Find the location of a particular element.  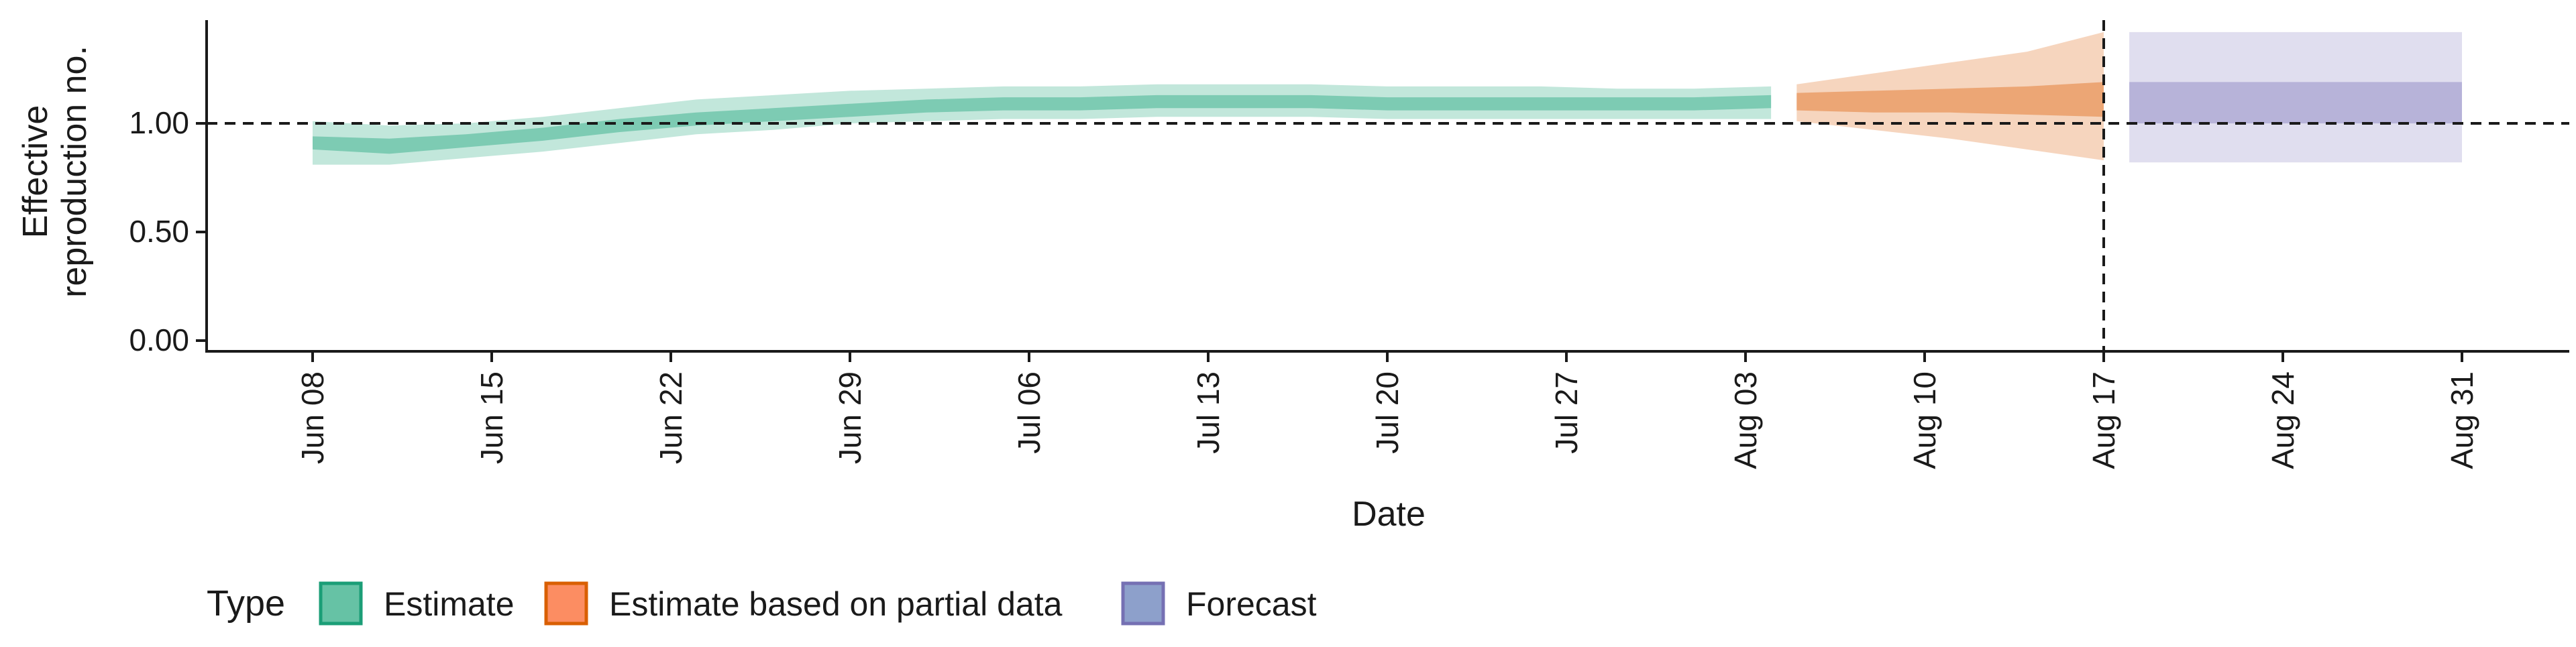

y-axis-title-line-2: reproduction no. is located at coordinates (74, 172).